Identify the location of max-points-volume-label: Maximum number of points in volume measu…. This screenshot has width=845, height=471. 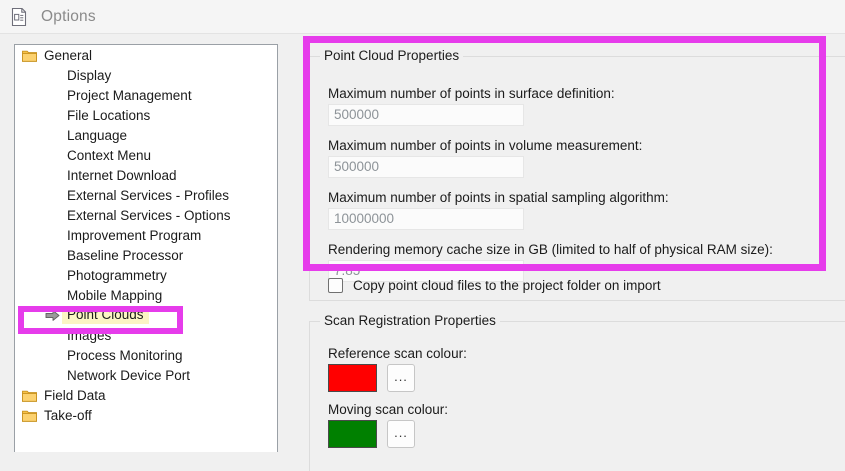
(485, 145).